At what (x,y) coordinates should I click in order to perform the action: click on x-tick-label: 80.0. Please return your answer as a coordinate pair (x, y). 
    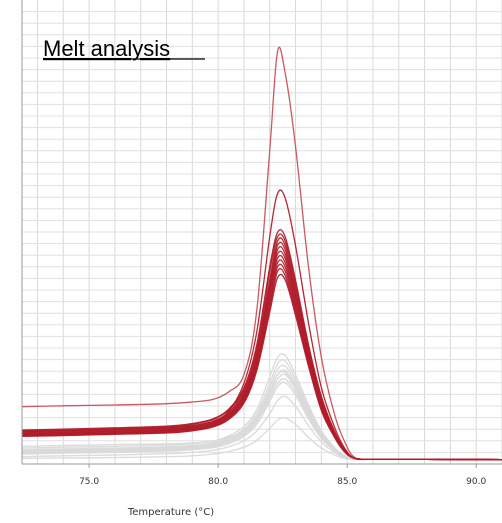
    Looking at the image, I should click on (218, 482).